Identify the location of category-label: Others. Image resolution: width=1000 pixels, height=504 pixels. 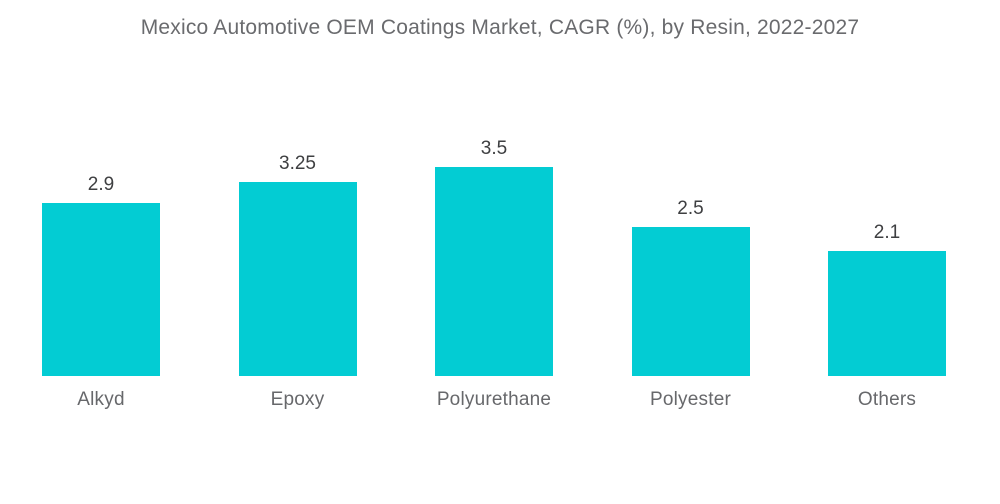
(887, 399).